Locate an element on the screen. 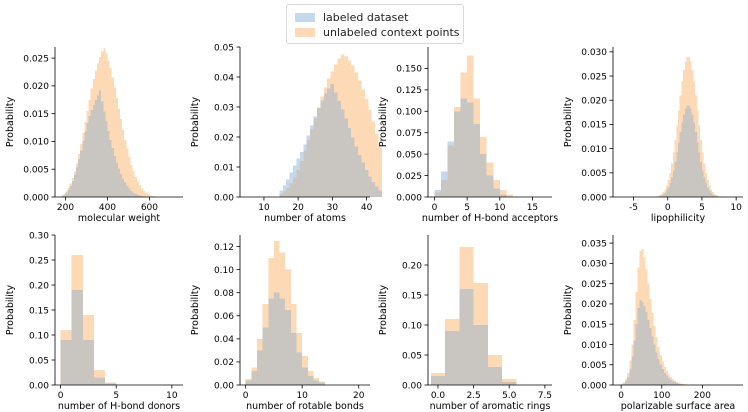 Image resolution: width=748 pixels, height=412 pixels. x-tick-label: 10 is located at coordinates (736, 208).